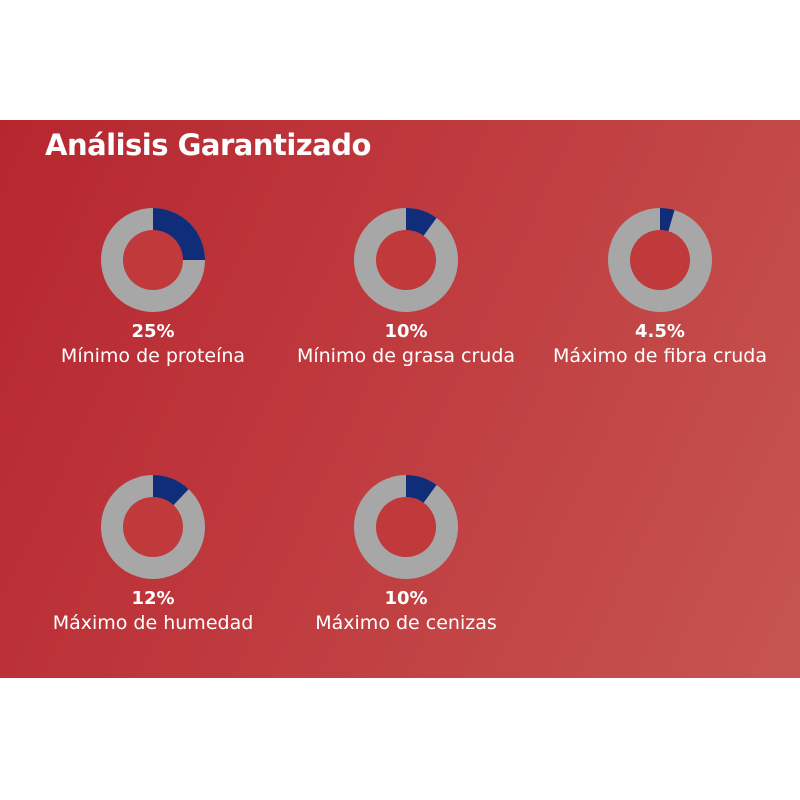 This screenshot has height=800, width=800. I want to click on metric-ash: 10% Máximo de cenizas, so click(406, 555).